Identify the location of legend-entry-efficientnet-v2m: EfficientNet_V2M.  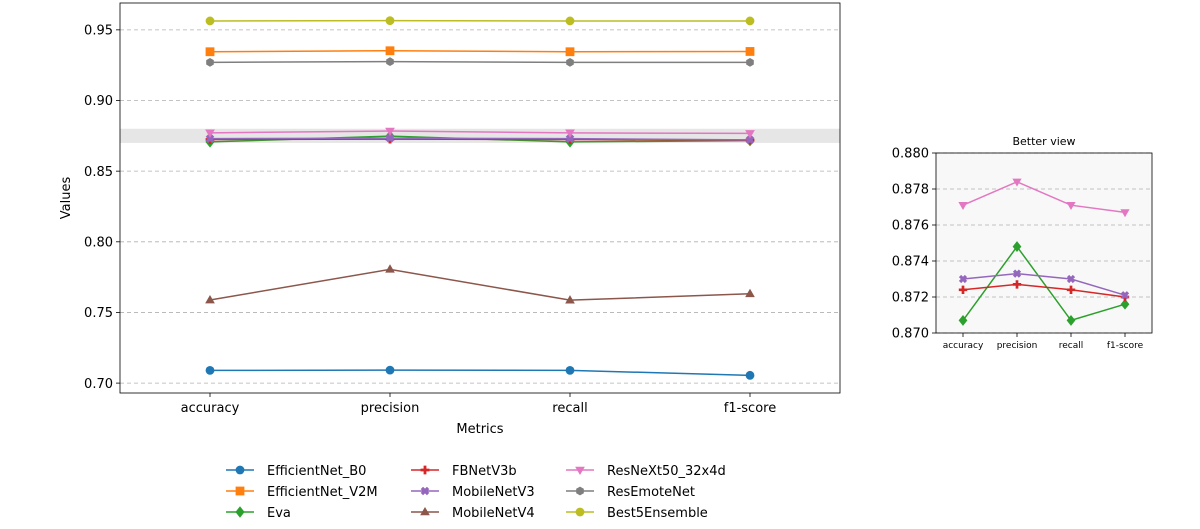
(302, 492).